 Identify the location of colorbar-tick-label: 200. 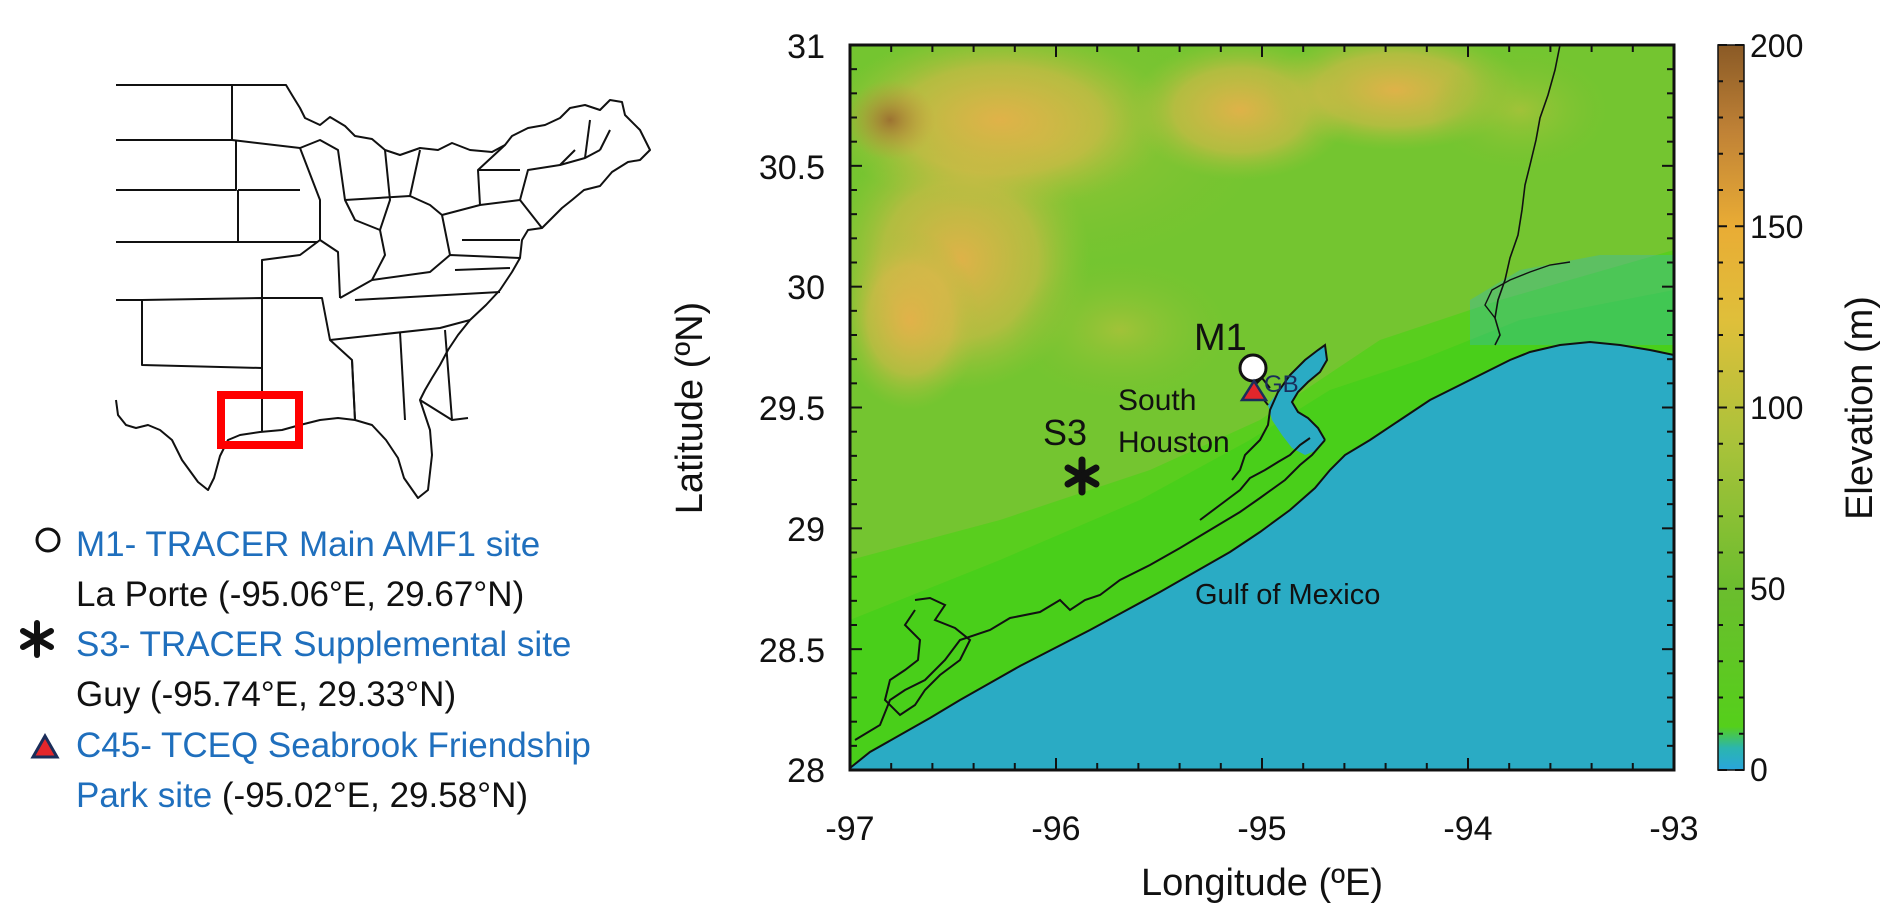
(1776, 46).